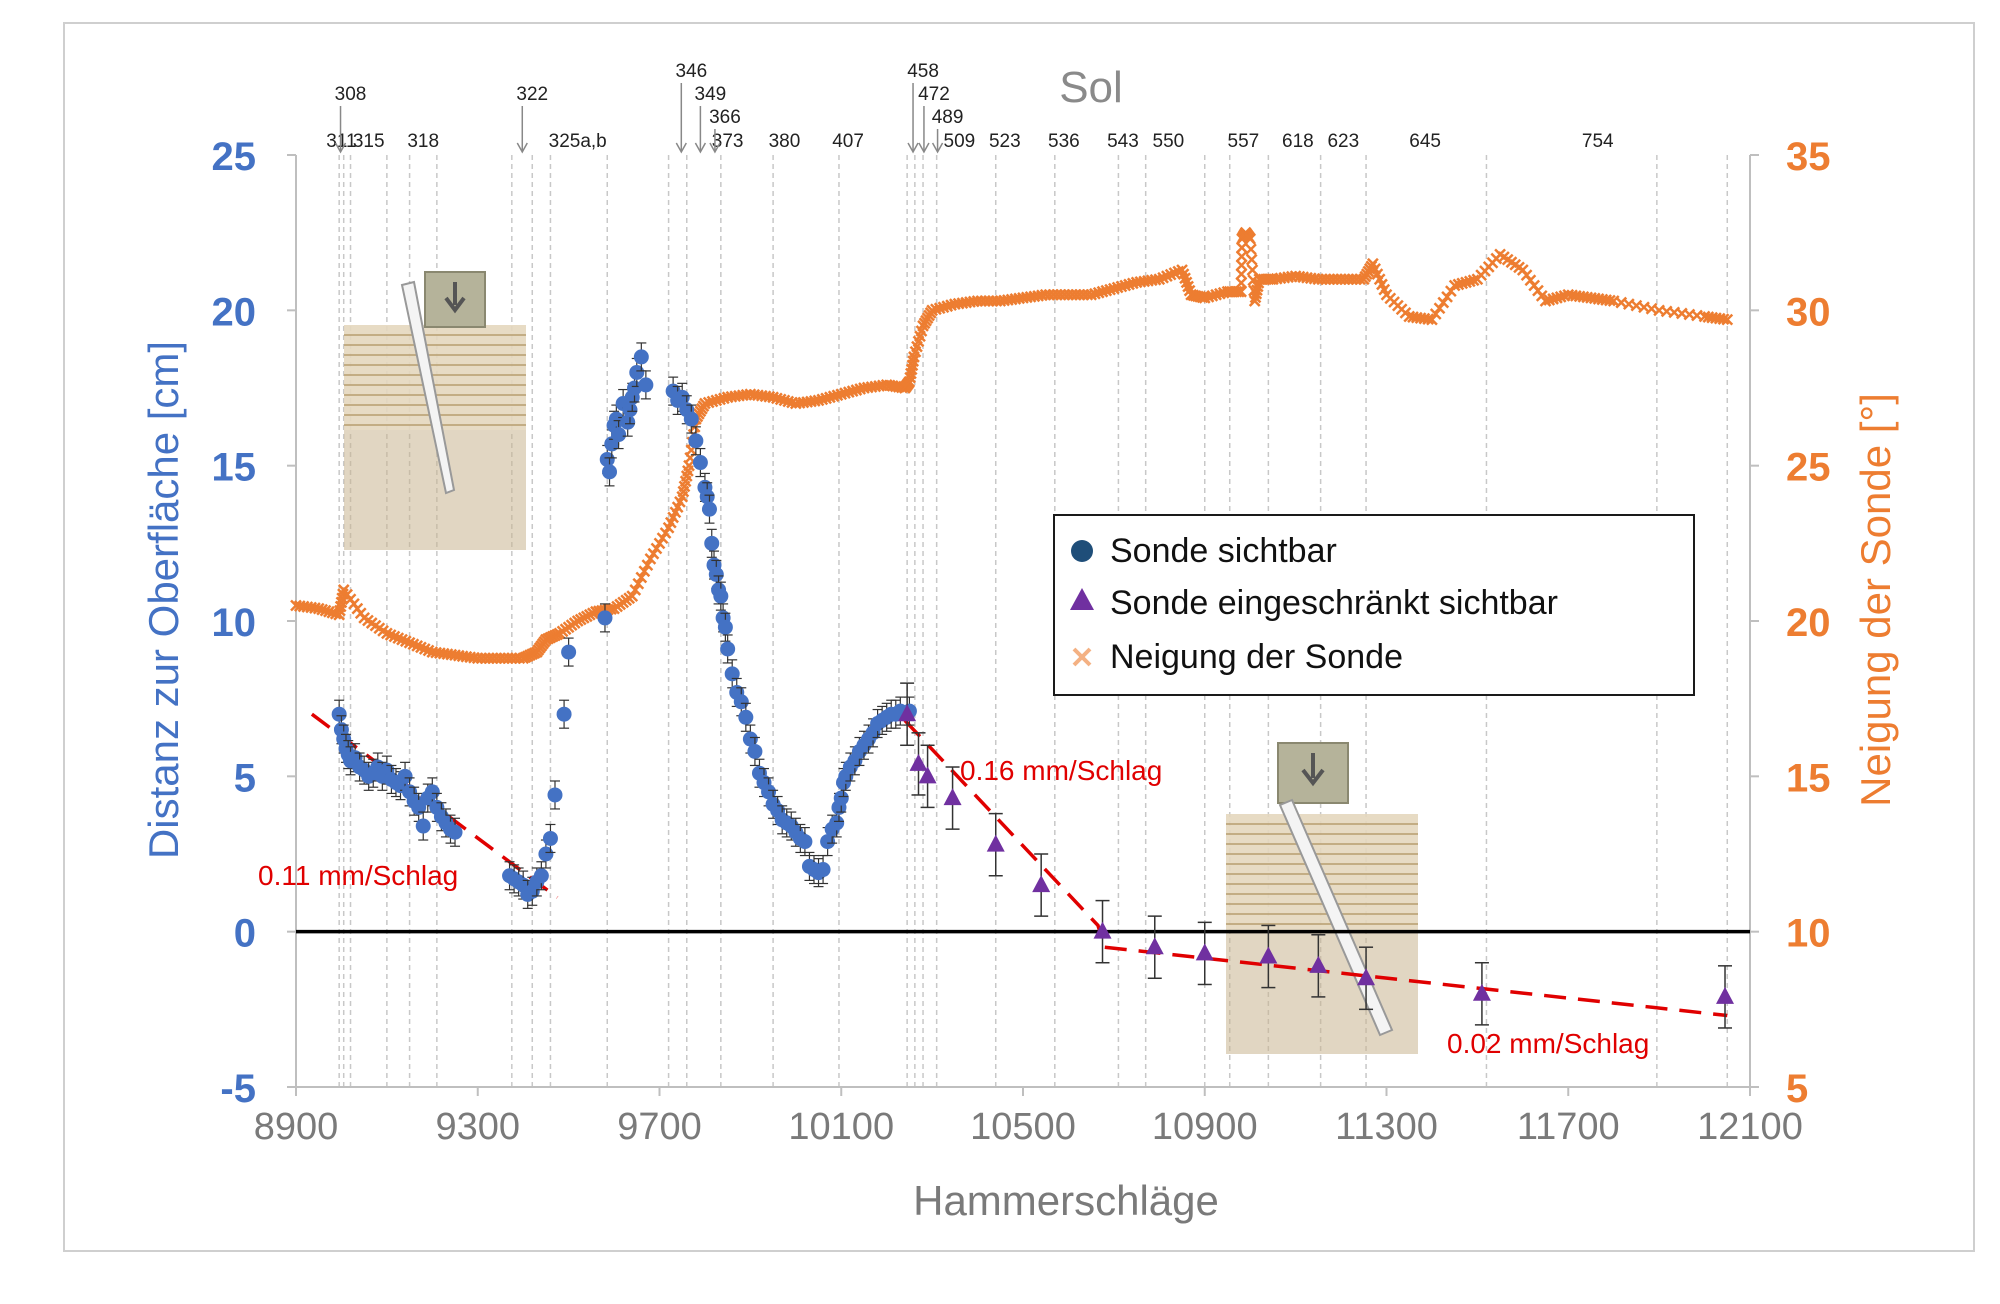 This screenshot has height=1304, width=2000. I want to click on legend-marker-neigung, so click(1082, 657).